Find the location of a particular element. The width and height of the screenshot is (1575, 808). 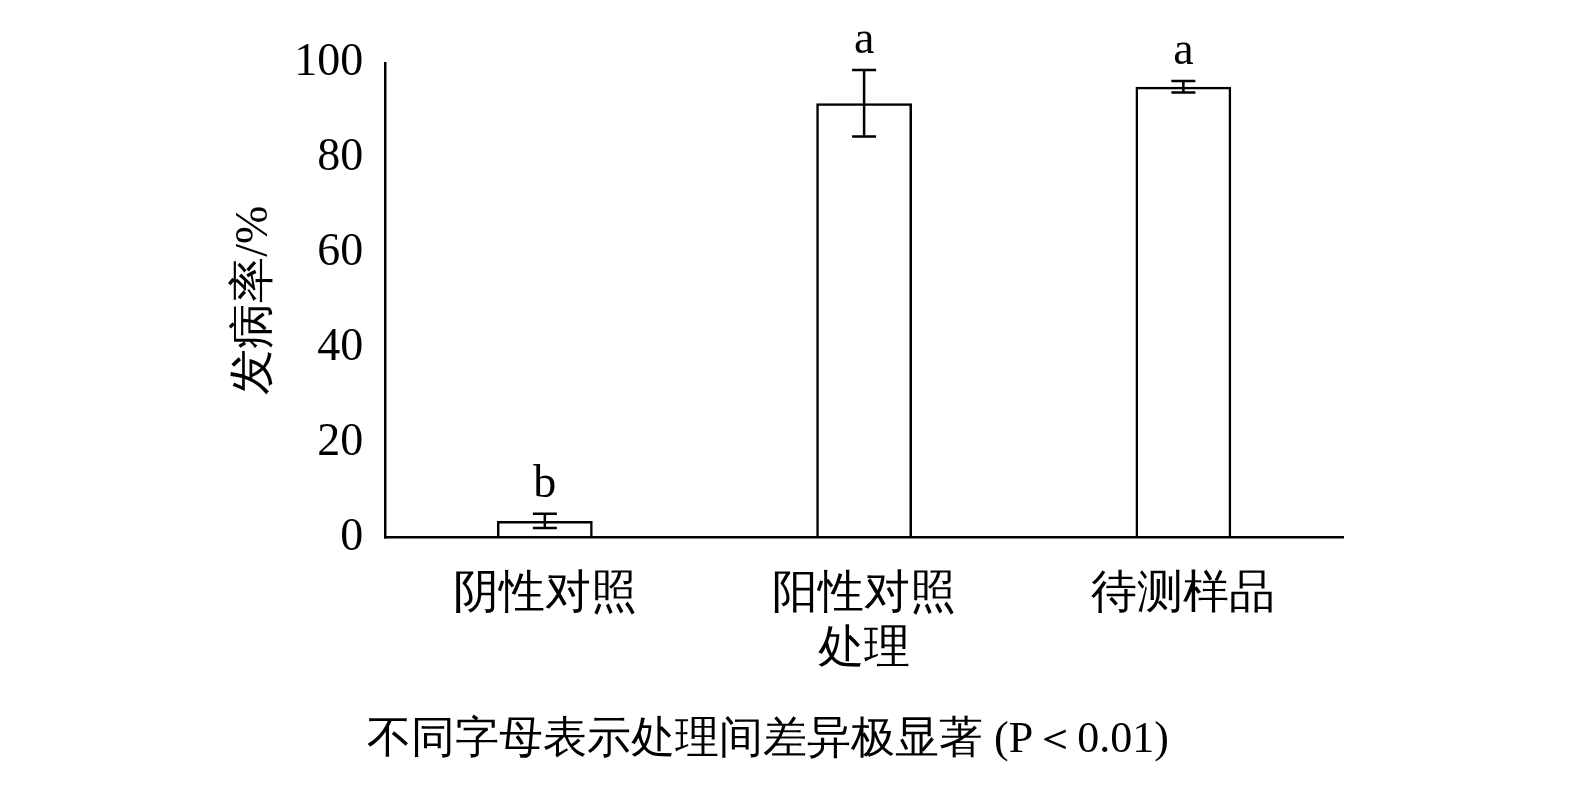

x-tick-label: 阳性对照处理 is located at coordinates (864, 619).